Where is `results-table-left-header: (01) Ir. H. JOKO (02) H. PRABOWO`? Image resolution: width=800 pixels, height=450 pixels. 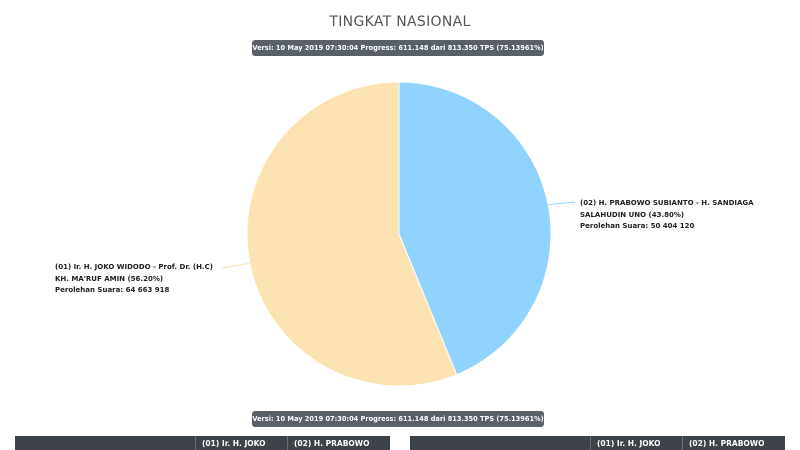 results-table-left-header: (01) Ir. H. JOKO (02) H. PRABOWO is located at coordinates (202, 443).